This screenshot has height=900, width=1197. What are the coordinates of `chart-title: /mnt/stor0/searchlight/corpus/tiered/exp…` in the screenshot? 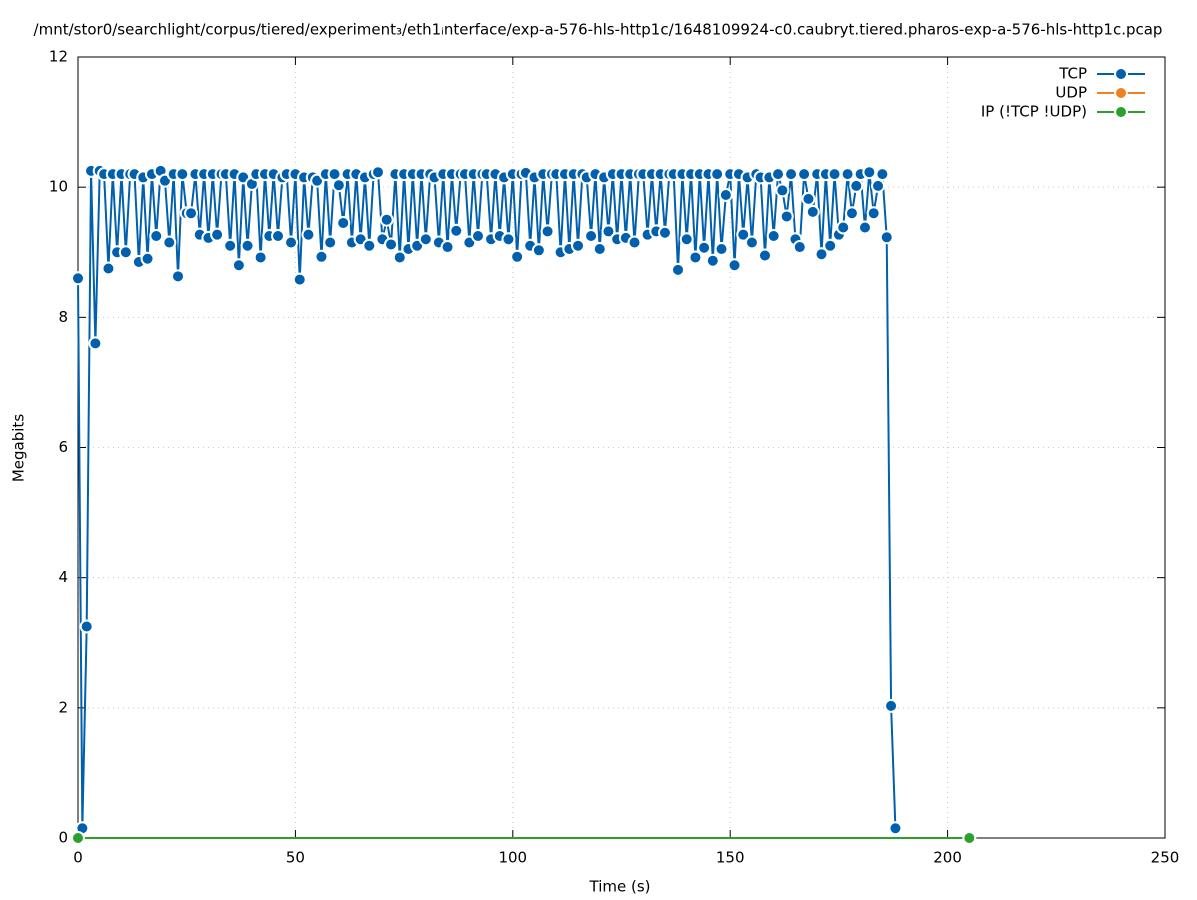 It's located at (598, 30).